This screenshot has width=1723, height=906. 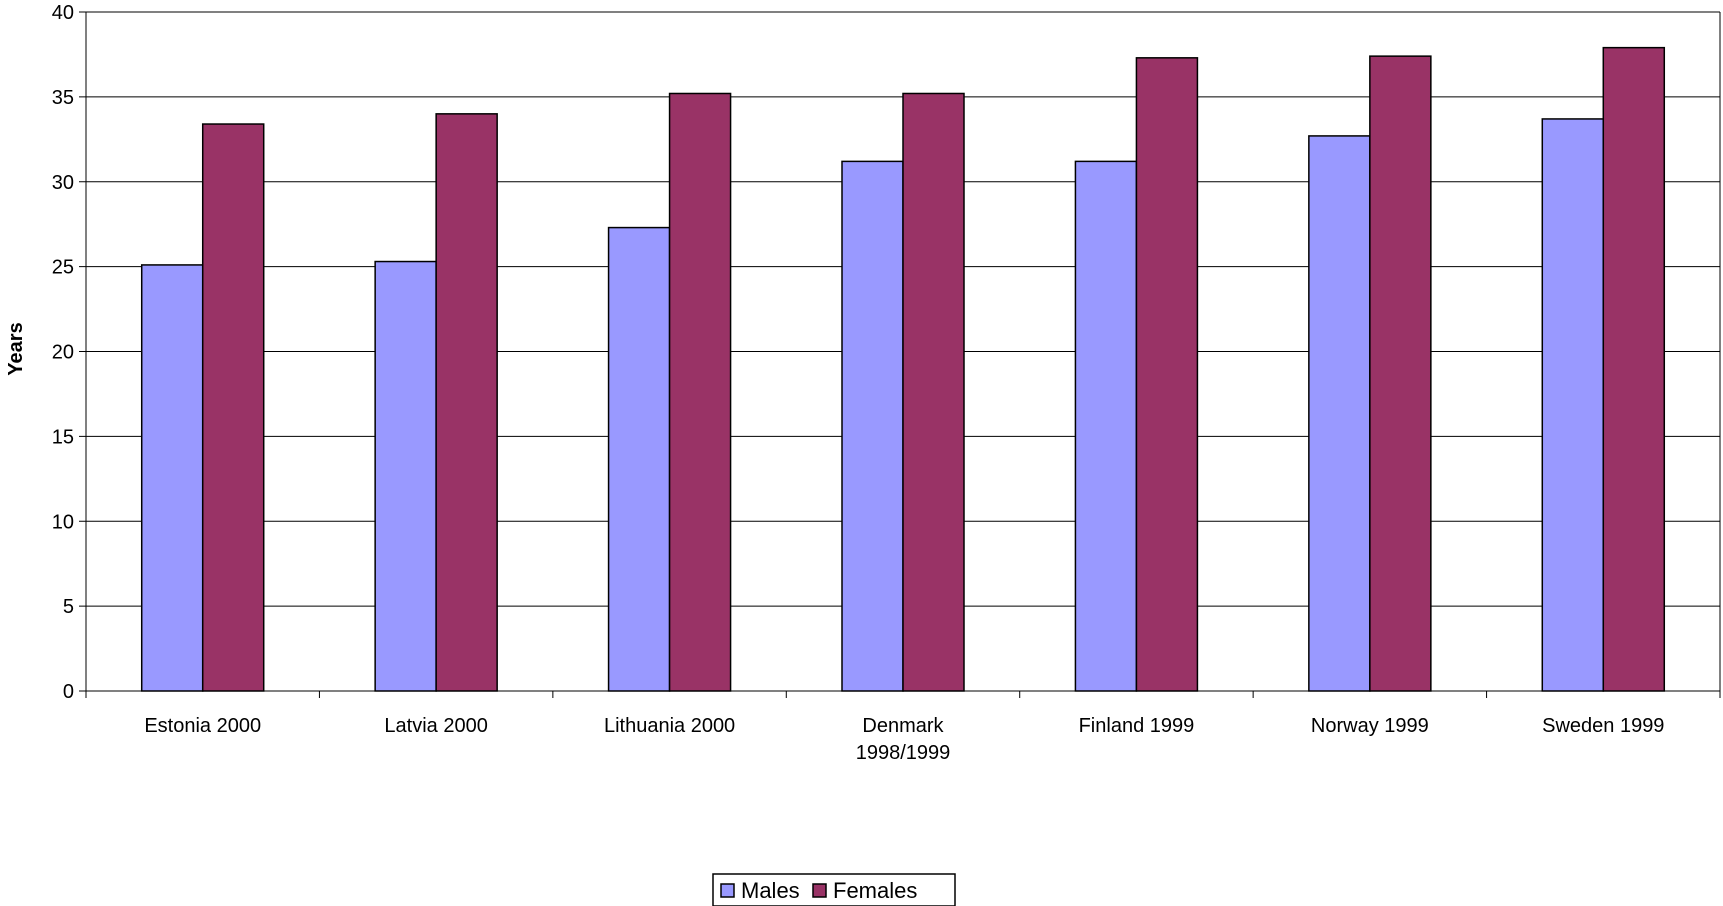 I want to click on x-category-label: 1998/1999, so click(x=903, y=753).